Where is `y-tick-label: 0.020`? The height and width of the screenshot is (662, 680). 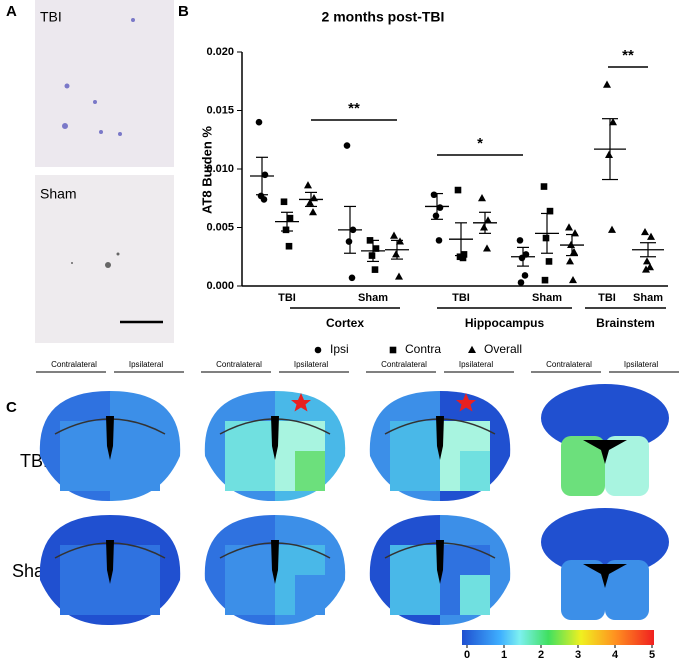
y-tick-label: 0.020 is located at coordinates (220, 52).